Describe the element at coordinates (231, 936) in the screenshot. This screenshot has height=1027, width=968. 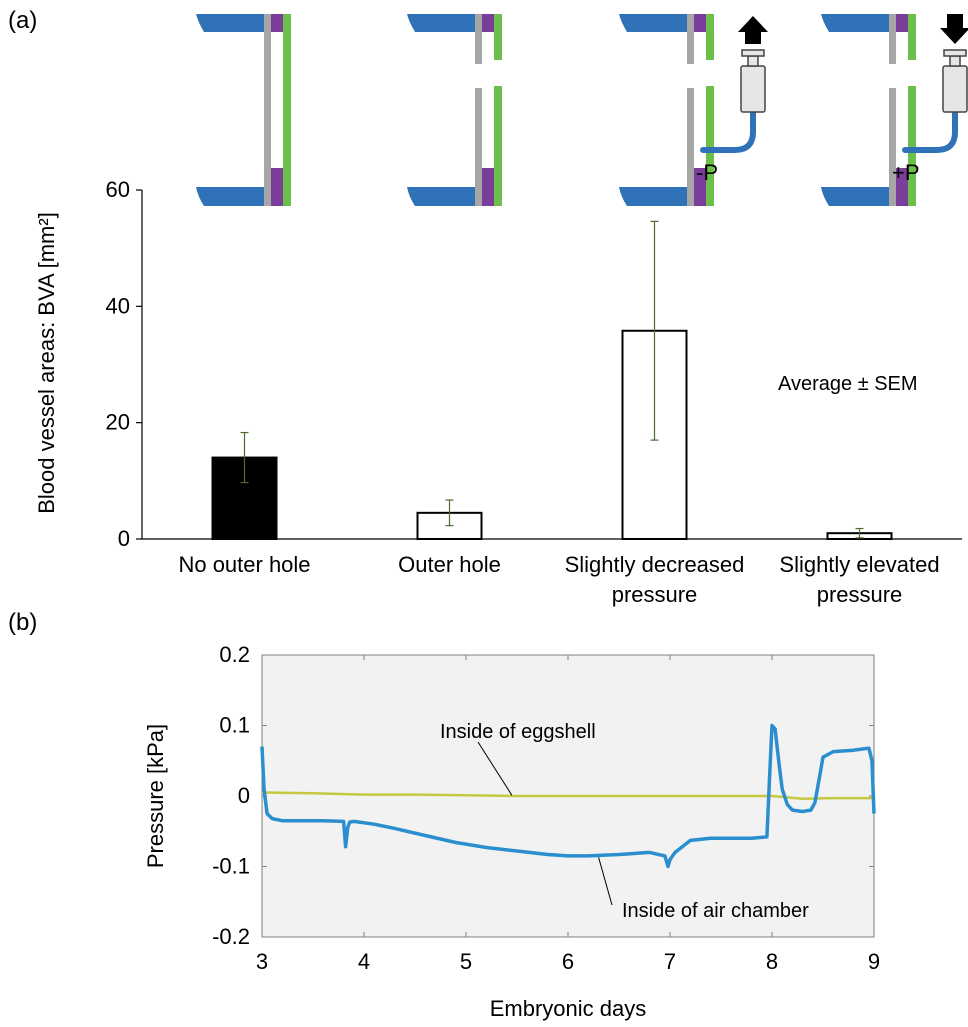
I see `line-chart-y-tick-label: -0.2` at that location.